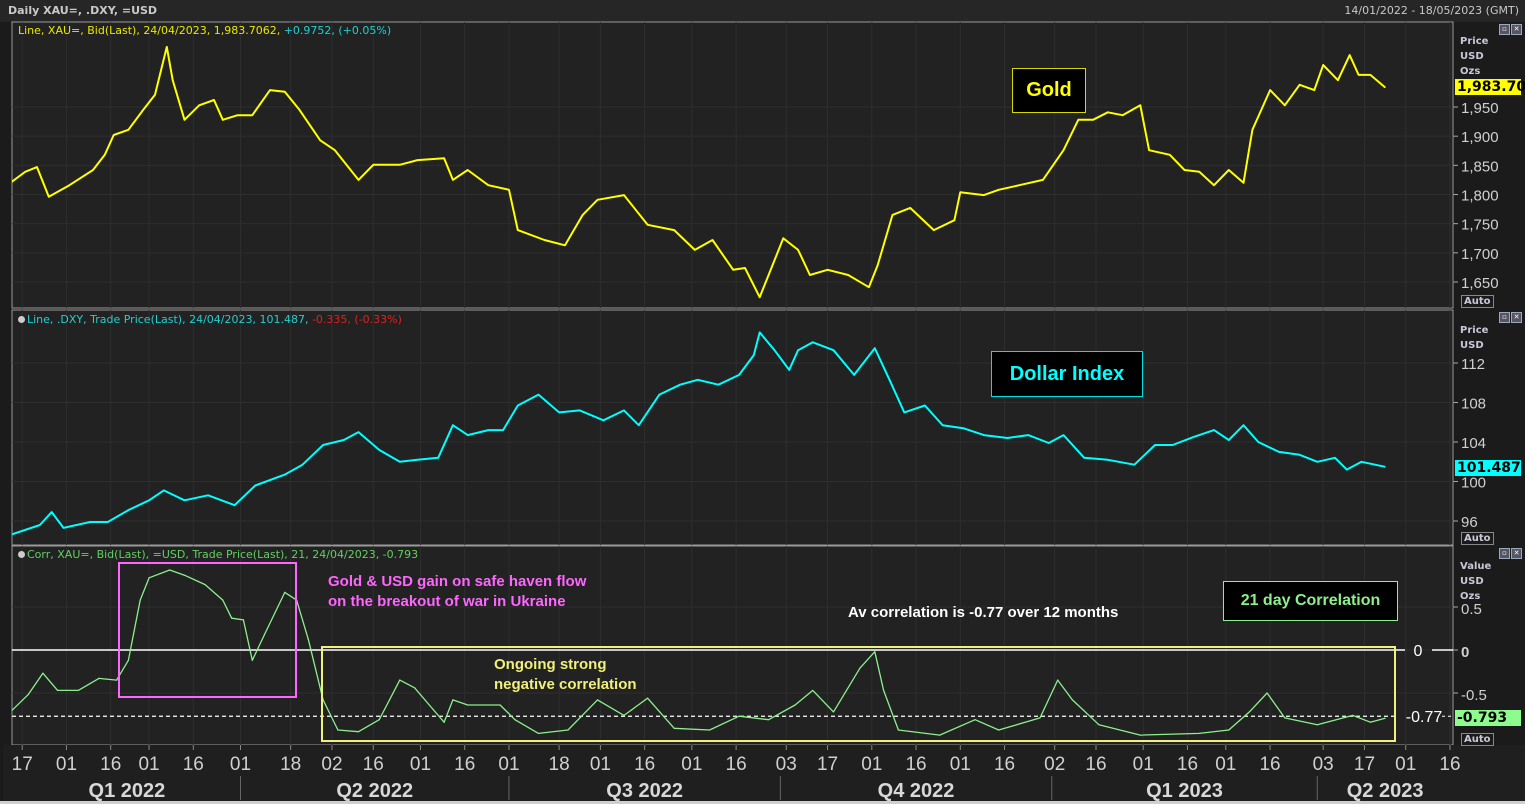  What do you see at coordinates (762, 774) in the screenshot?
I see `x-axis-area` at bounding box center [762, 774].